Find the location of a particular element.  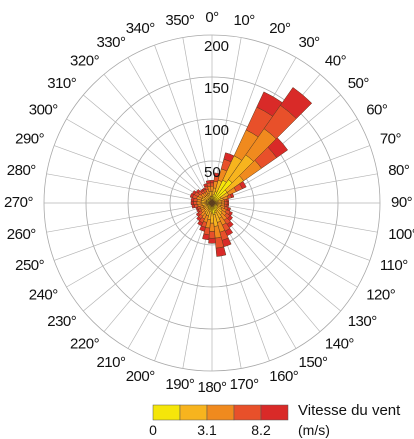

direction-label-330: 330° is located at coordinates (111, 42).